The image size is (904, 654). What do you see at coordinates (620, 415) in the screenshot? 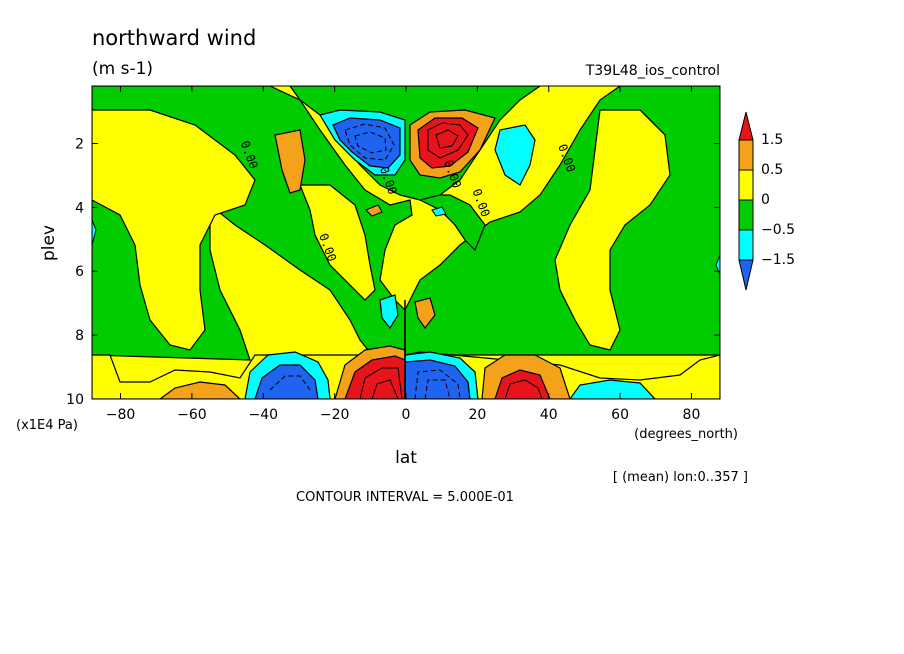
I see `x-tick-label: 60` at bounding box center [620, 415].